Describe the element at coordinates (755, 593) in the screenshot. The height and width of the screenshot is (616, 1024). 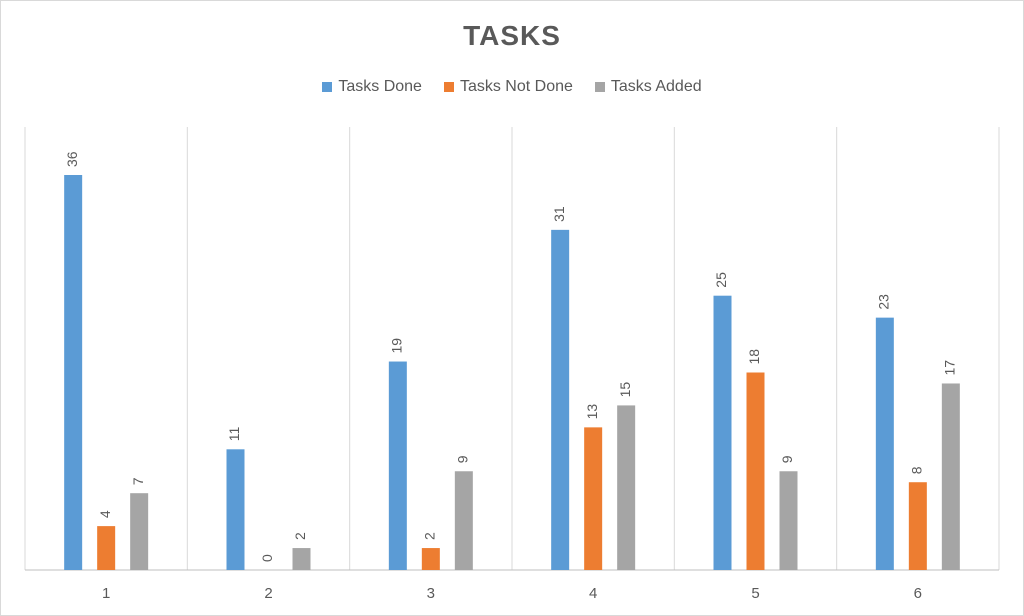
I see `x-tick-label-4: 5` at that location.